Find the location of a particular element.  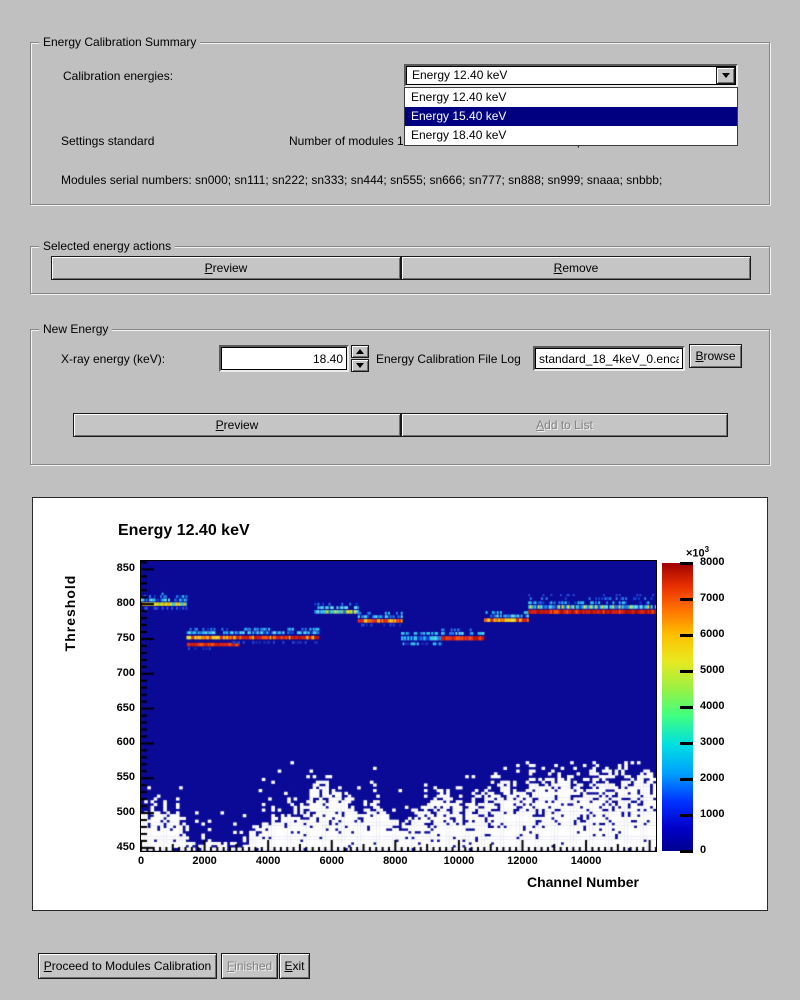

x-tick-label: 0 is located at coordinates (141, 861).